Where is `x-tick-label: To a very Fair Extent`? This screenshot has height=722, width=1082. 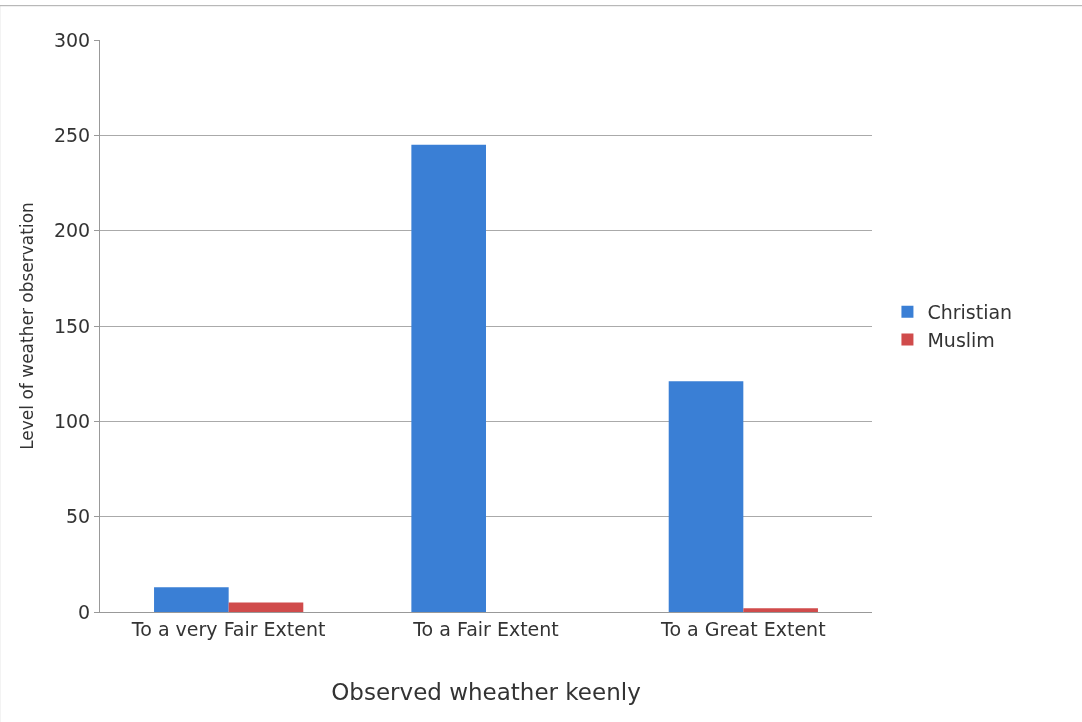
x-tick-label: To a very Fair Extent is located at coordinates (228, 628).